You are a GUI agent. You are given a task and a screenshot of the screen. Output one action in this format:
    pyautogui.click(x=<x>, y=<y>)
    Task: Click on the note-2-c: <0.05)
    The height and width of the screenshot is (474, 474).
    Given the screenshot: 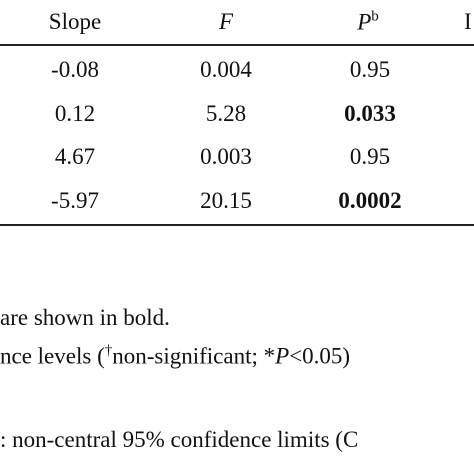 What is the action you would take?
    pyautogui.click(x=320, y=356)
    